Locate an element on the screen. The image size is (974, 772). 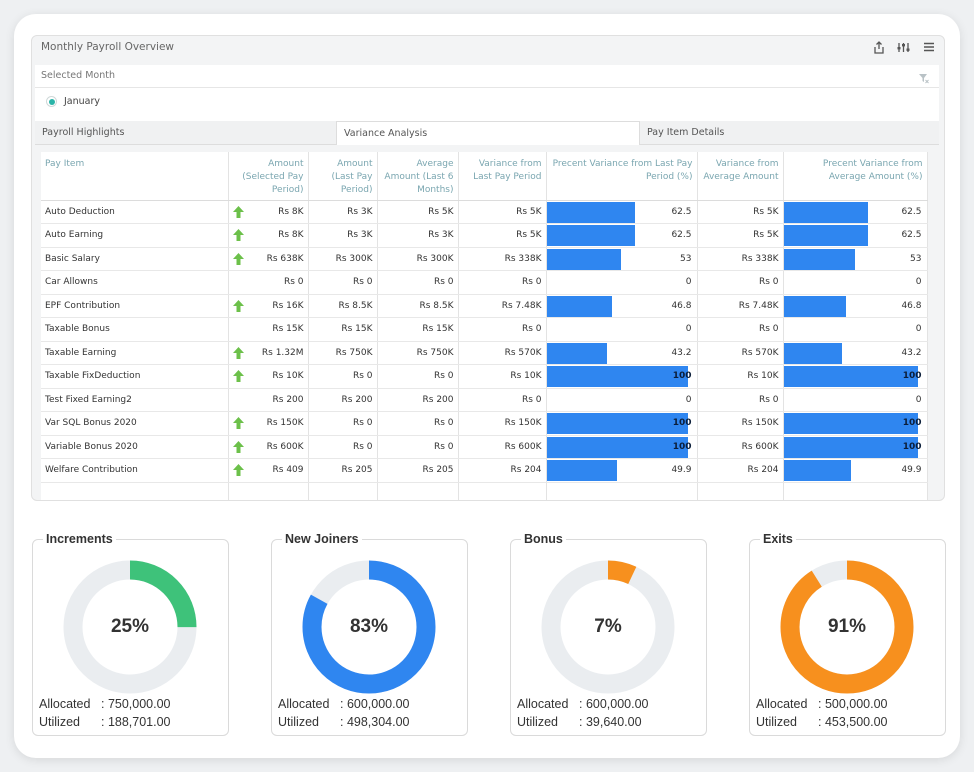
pay-item-cell: Welfare Contribution is located at coordinates (135, 470).